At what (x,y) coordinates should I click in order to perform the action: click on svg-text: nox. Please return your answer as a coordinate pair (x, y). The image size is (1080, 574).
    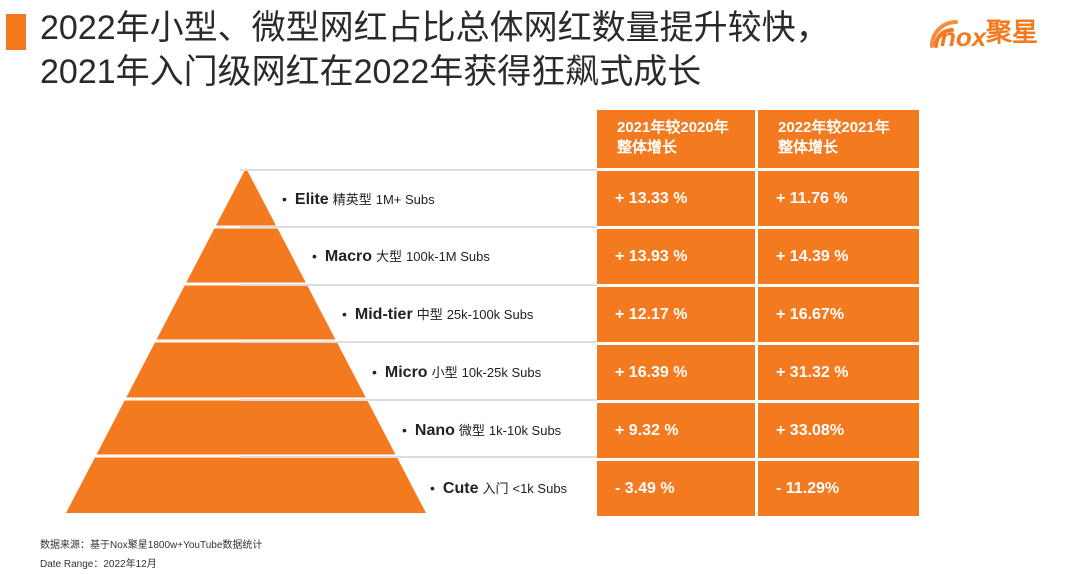
    Looking at the image, I should click on (964, 36).